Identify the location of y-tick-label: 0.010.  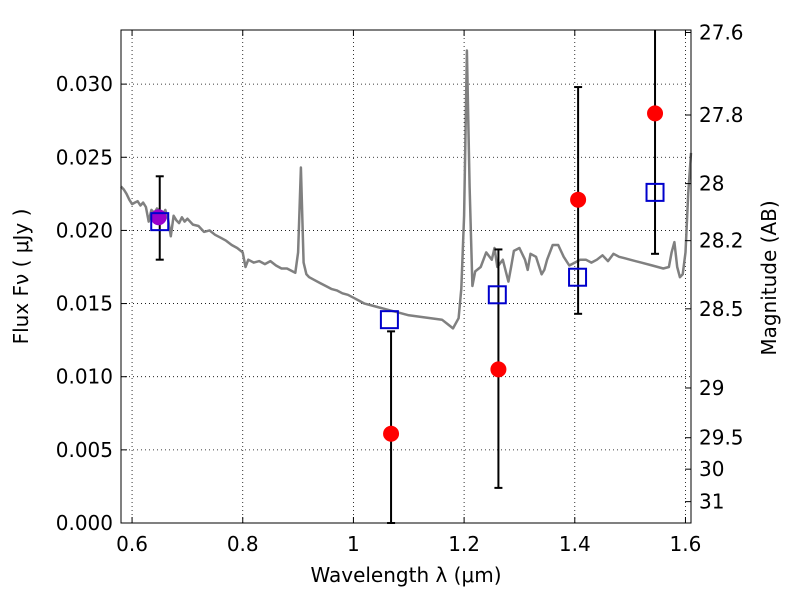
(84, 377).